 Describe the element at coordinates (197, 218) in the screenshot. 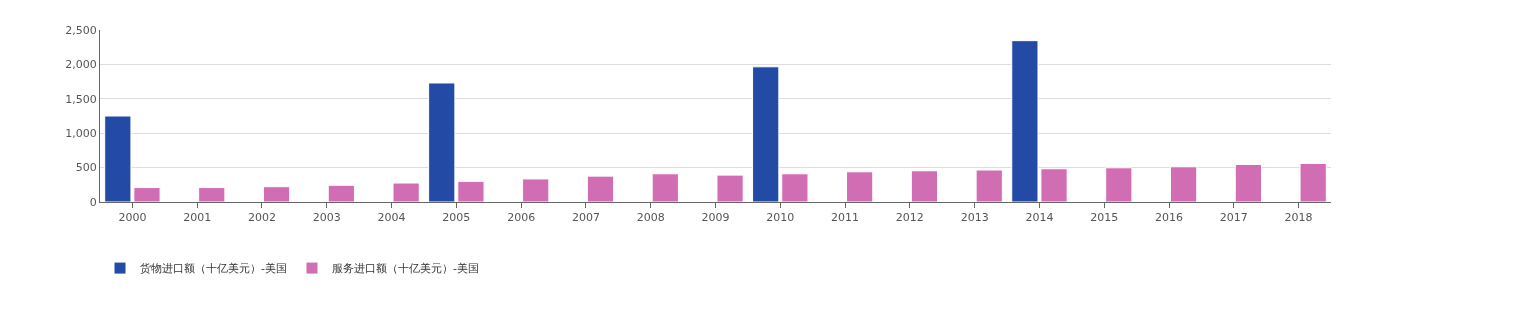

I see `x-tick-label: 2001` at that location.